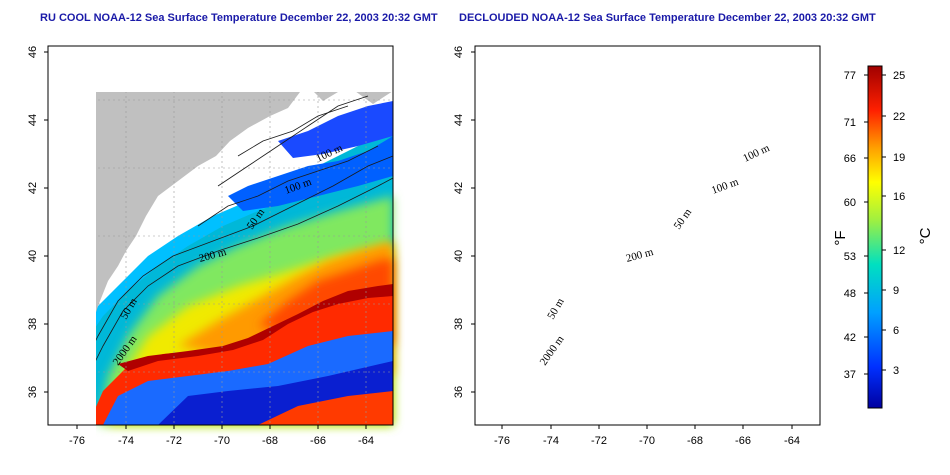  What do you see at coordinates (640, 255) in the screenshot?
I see `contour-label: 200 m` at bounding box center [640, 255].